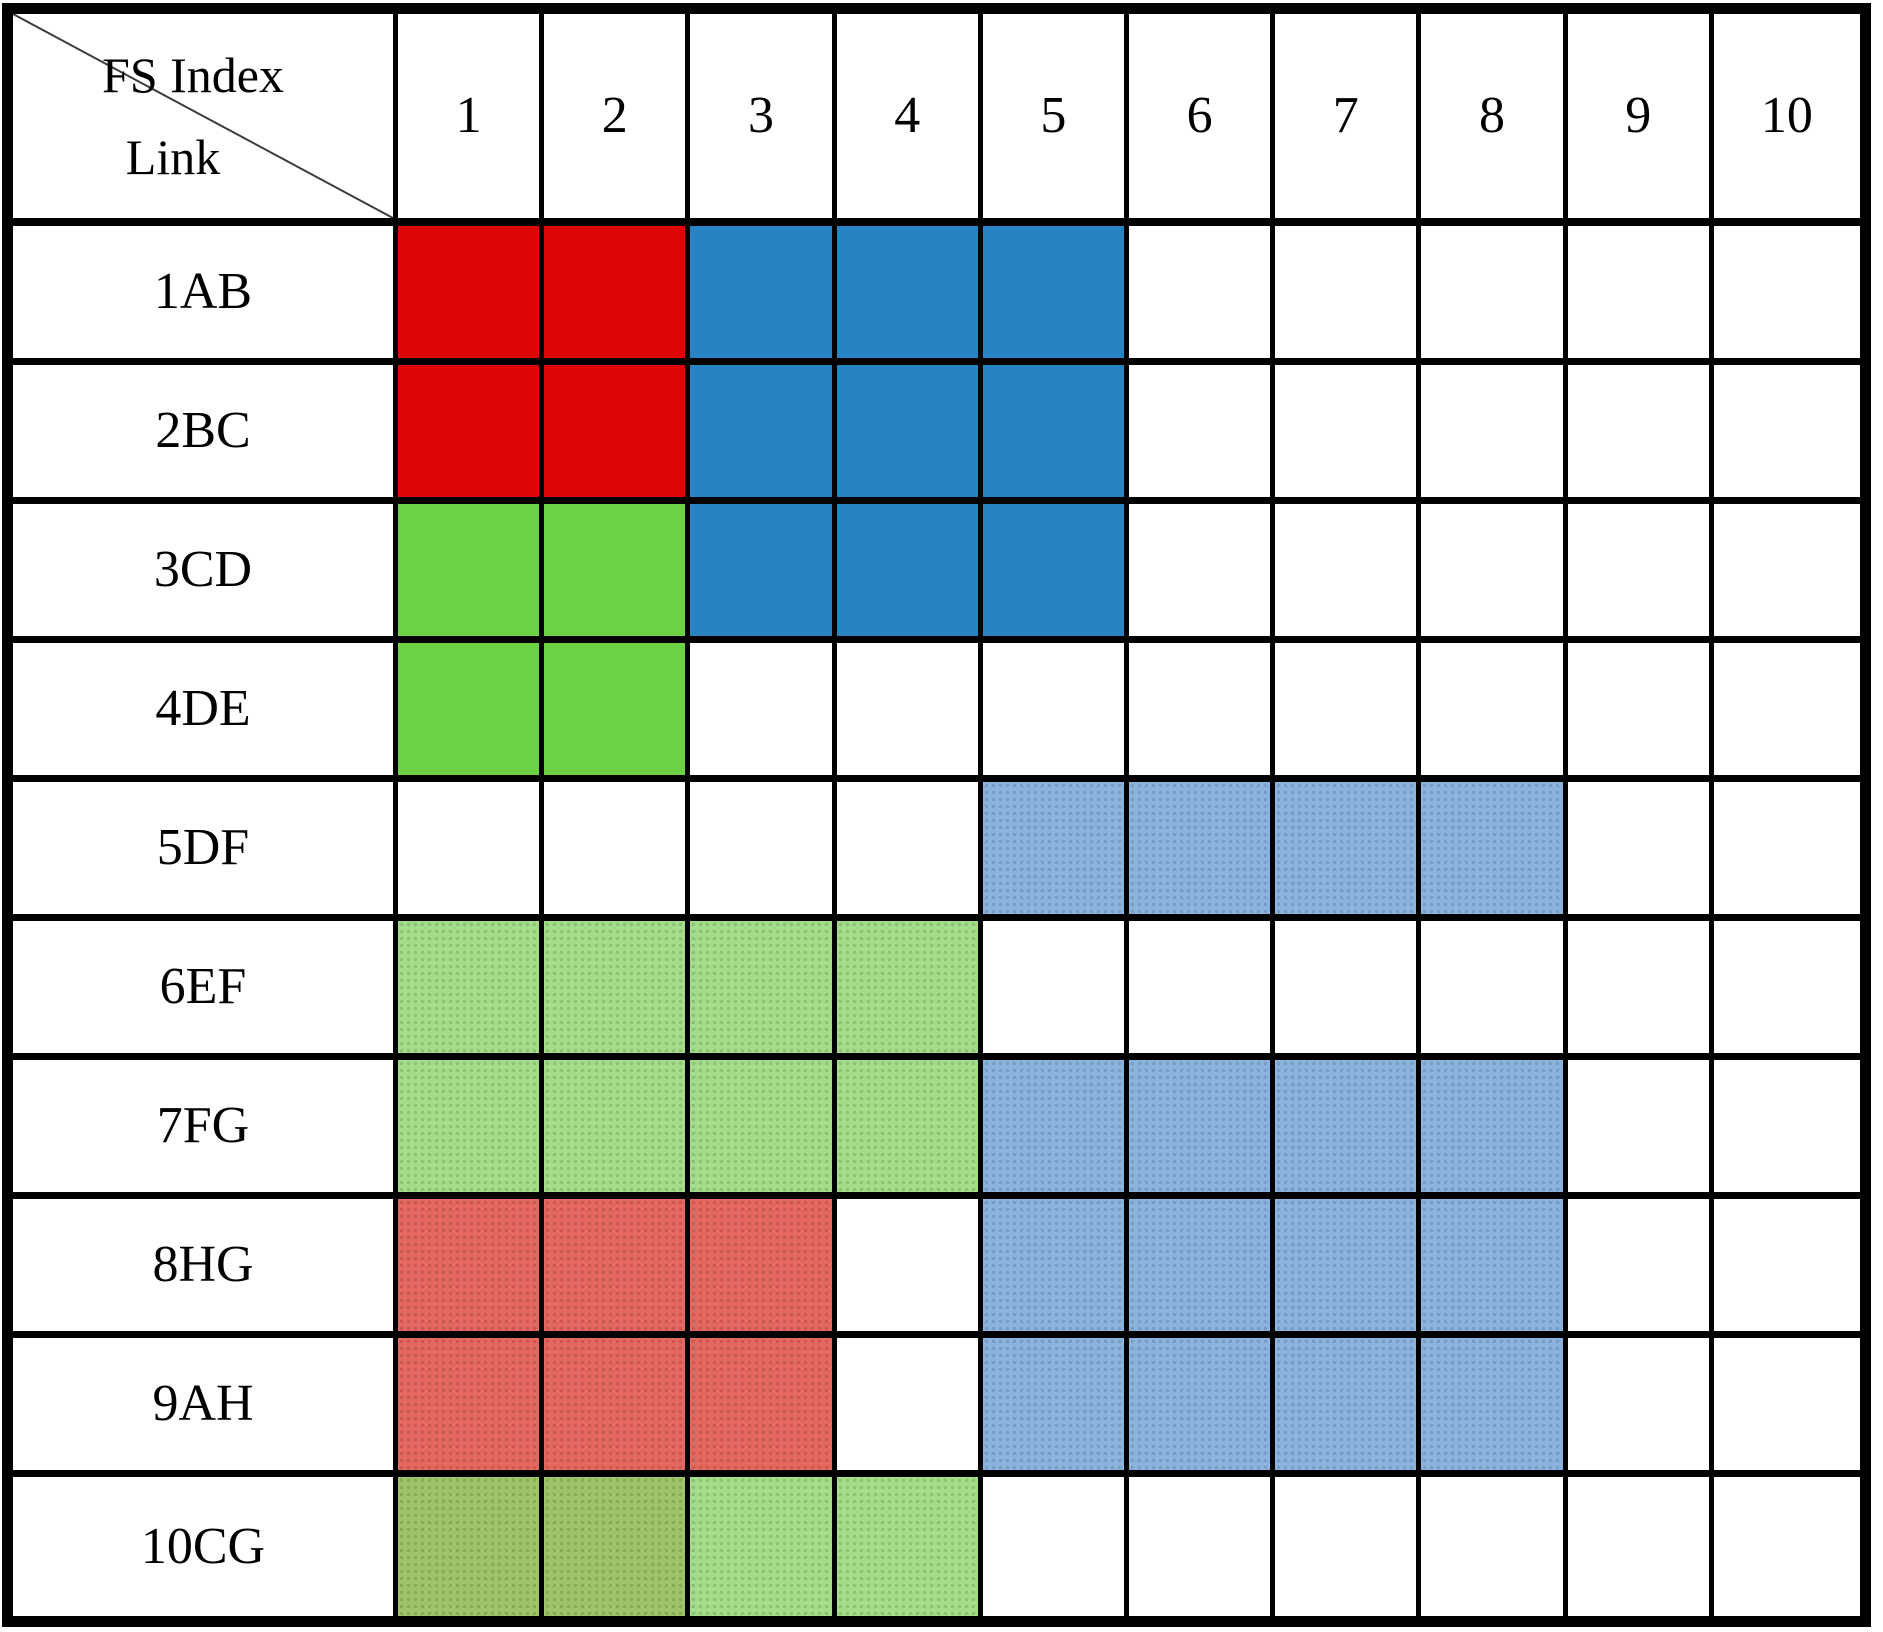 The height and width of the screenshot is (1632, 1883). Describe the element at coordinates (1055, 120) in the screenshot. I see `column-header: 5` at that location.